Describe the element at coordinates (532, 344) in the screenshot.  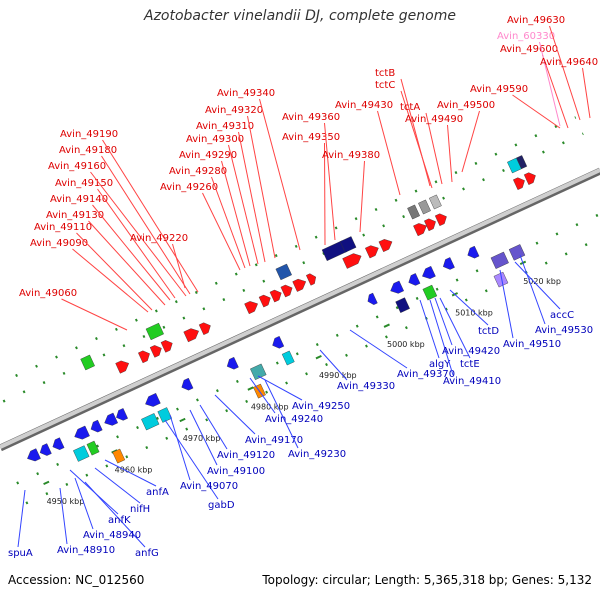
I see `gene-label: Avin_49510` at that location.